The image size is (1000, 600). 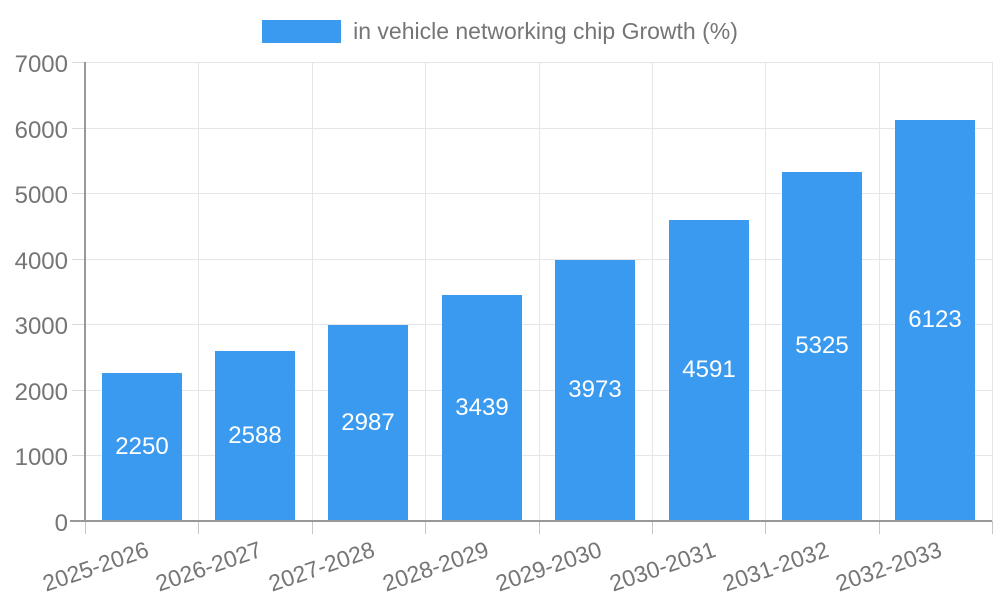 I want to click on y-tick-label: 2000, so click(x=41, y=392).